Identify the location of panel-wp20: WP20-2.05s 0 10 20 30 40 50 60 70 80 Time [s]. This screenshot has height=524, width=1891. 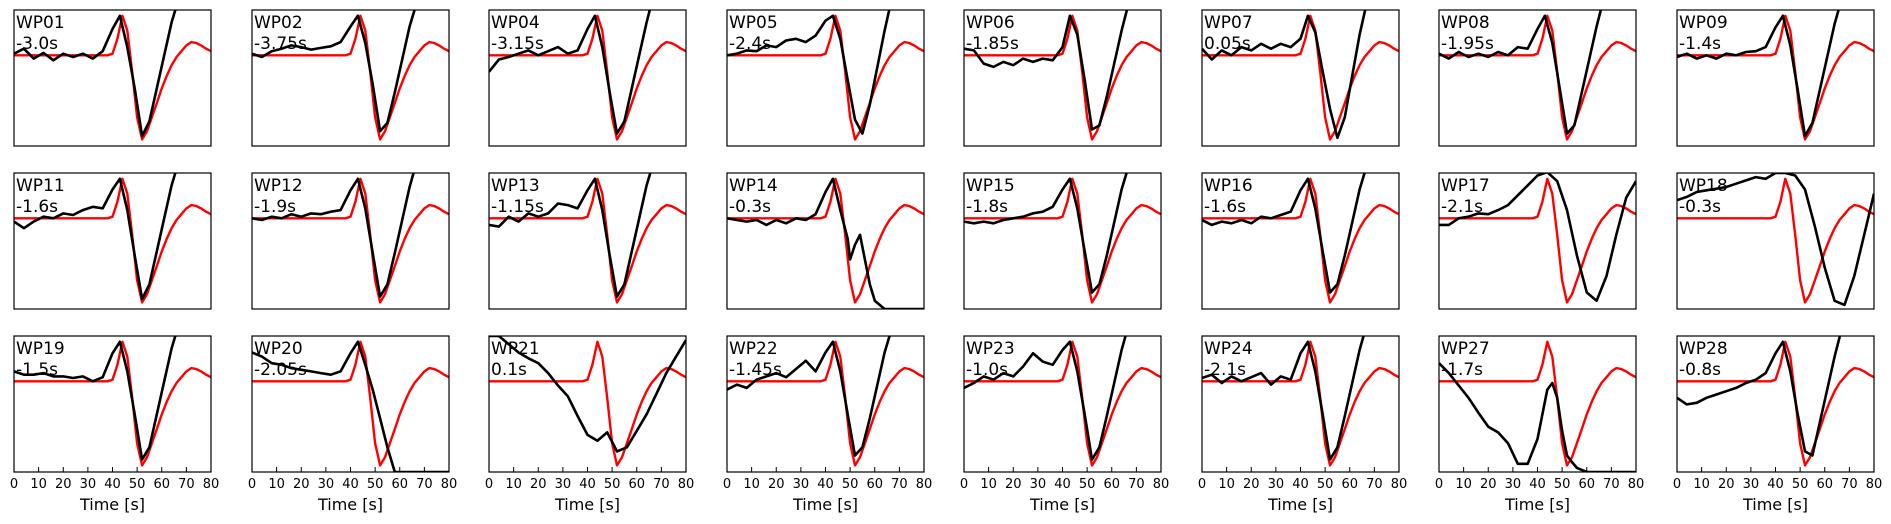
(352, 424).